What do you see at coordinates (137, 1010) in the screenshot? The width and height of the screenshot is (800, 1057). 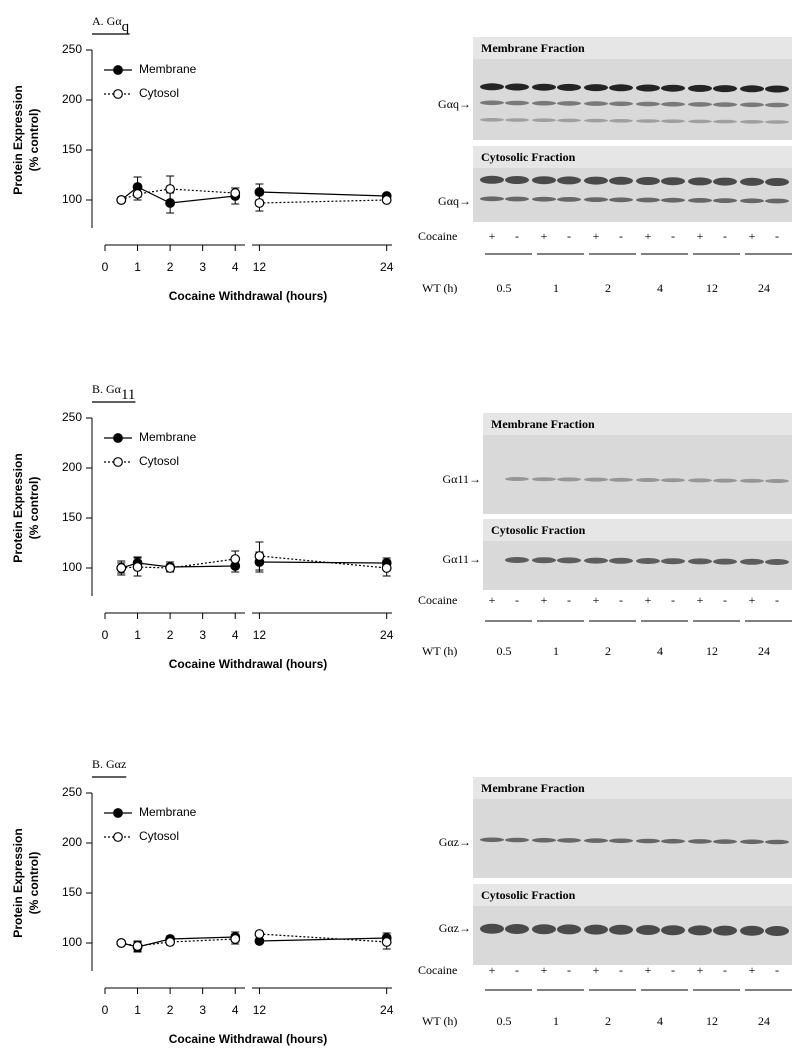 I see `x-tick-label: 1` at bounding box center [137, 1010].